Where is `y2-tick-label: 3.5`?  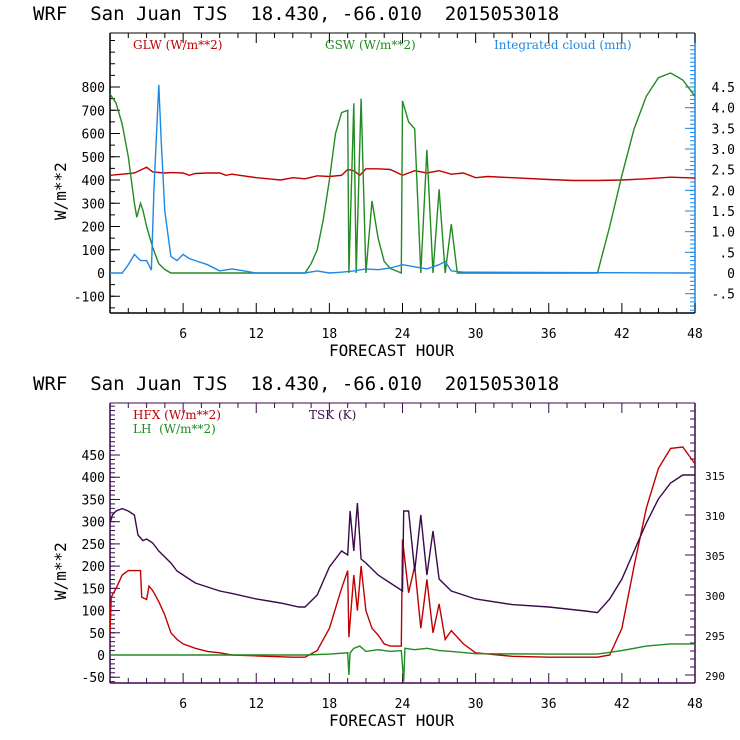 y2-tick-label: 3.5 is located at coordinates (723, 129).